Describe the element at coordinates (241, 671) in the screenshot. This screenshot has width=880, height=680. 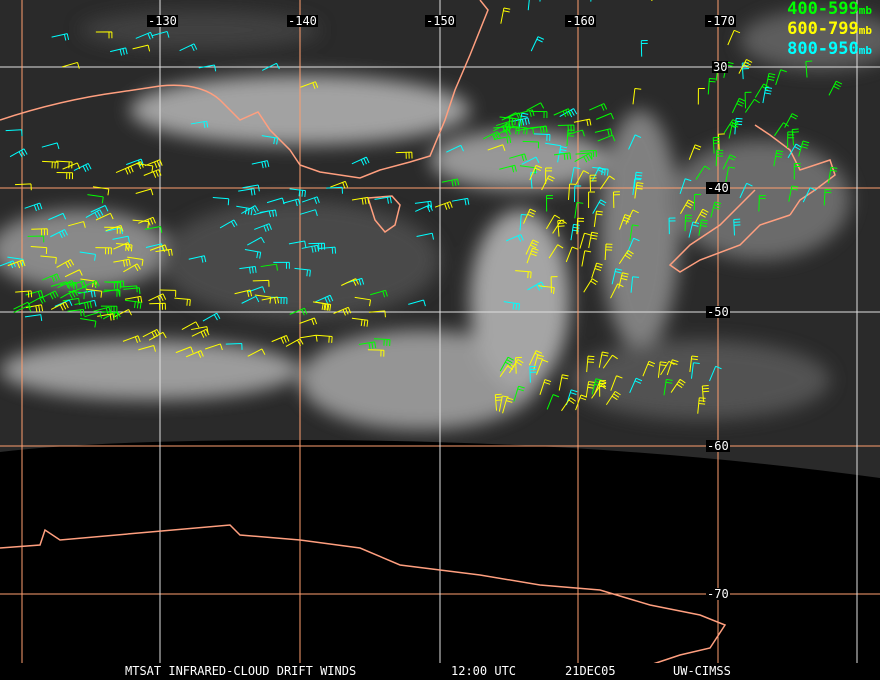
I see `product-name: MTSAT INFRARED-CLOUD DRIFT WINDS` at that location.